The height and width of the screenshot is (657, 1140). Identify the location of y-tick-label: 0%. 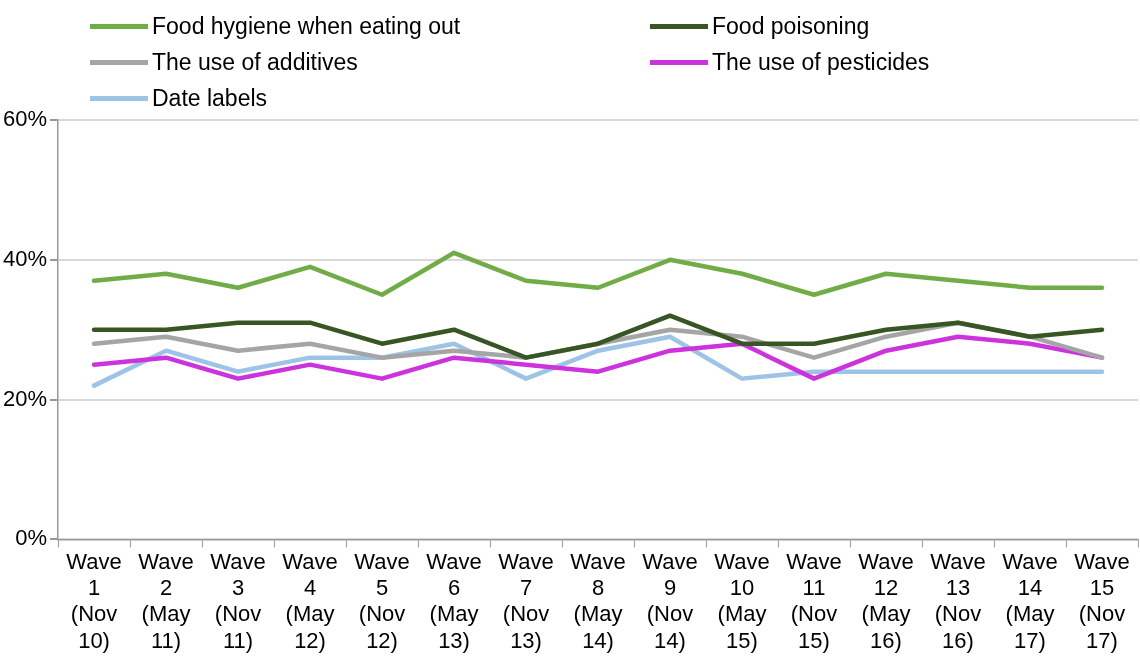
(31, 538).